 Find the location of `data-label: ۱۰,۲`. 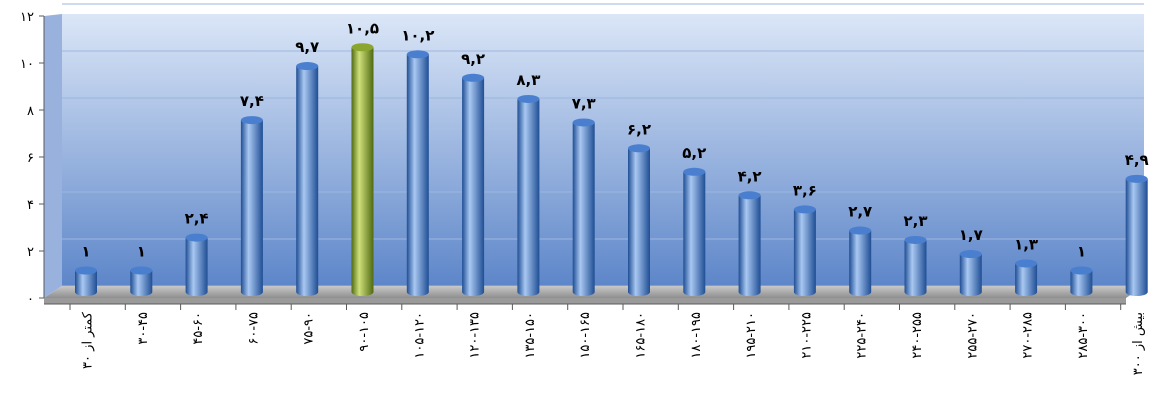

data-label: ۱۰,۲ is located at coordinates (417, 35).